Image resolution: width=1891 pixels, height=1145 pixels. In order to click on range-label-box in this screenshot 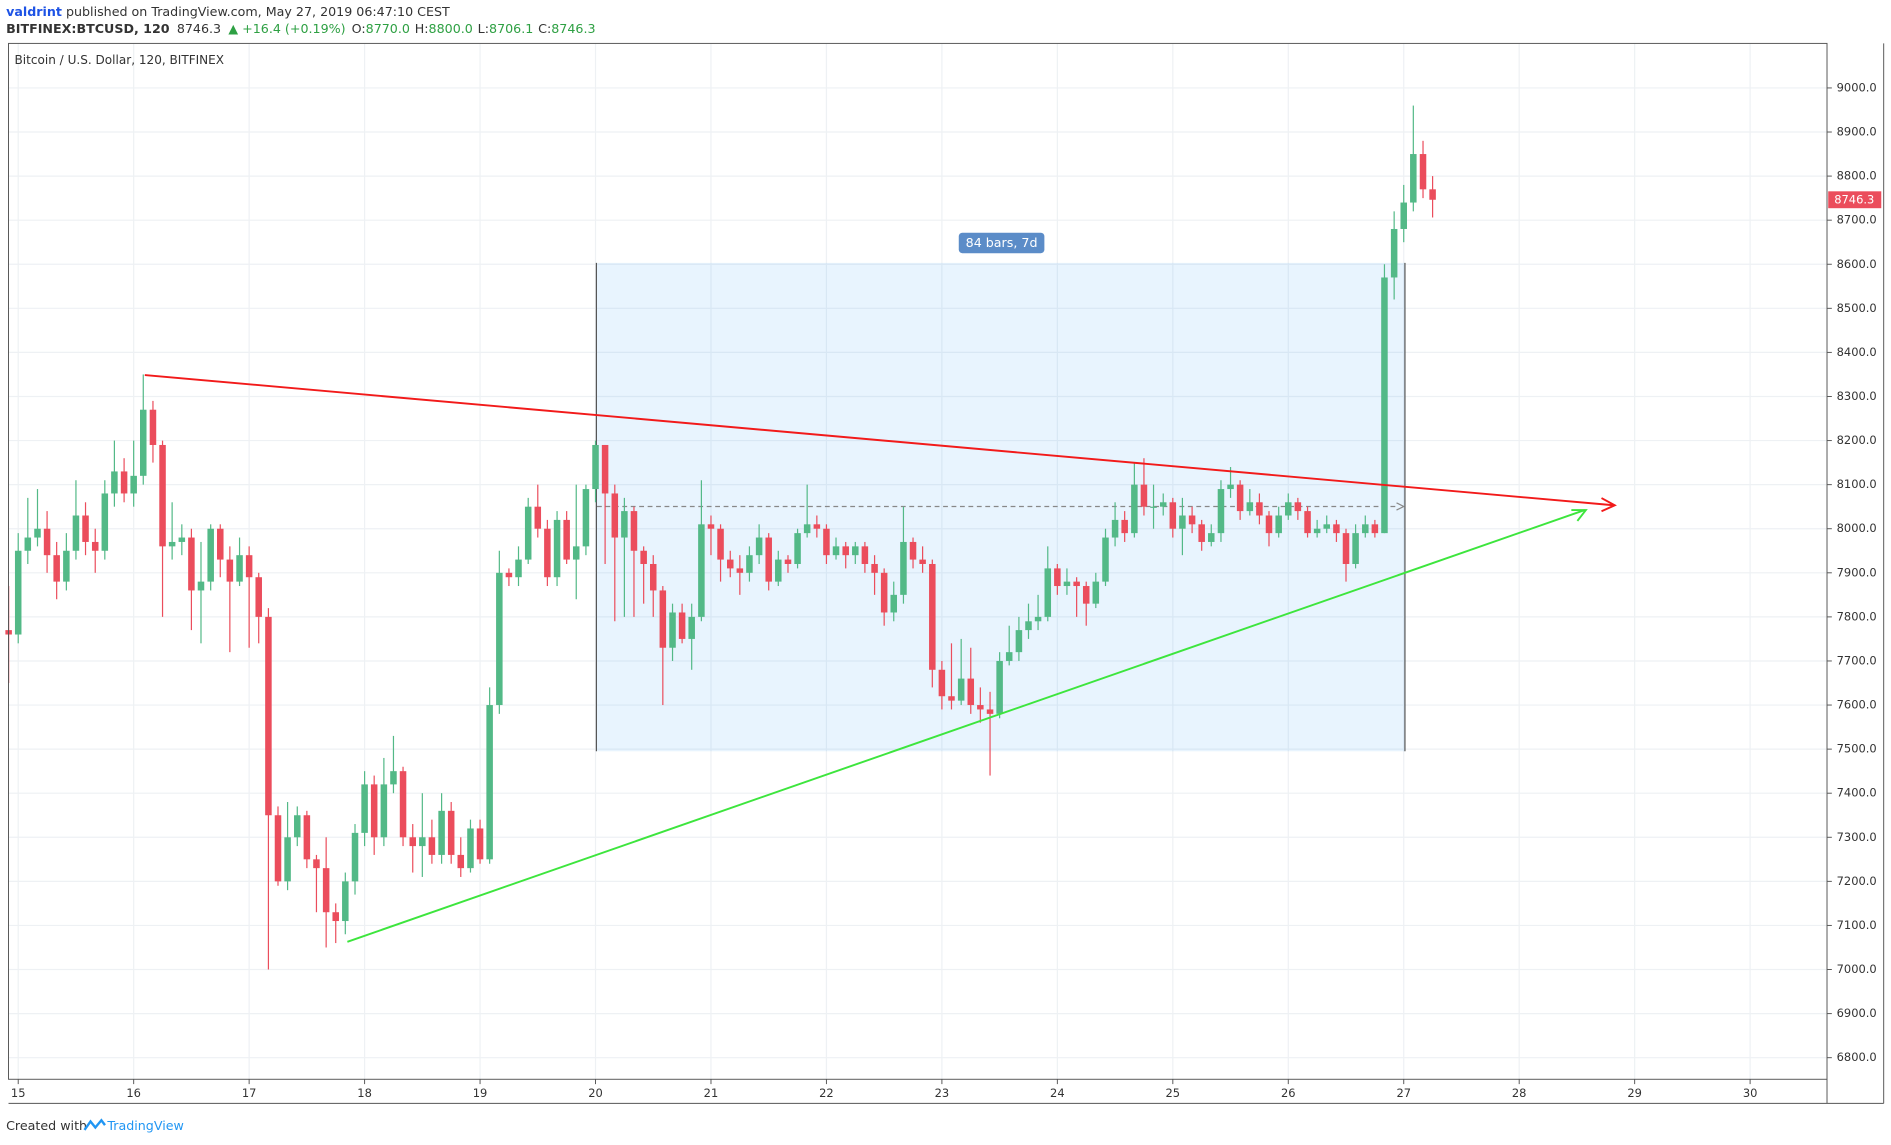, I will do `click(1001, 243)`.